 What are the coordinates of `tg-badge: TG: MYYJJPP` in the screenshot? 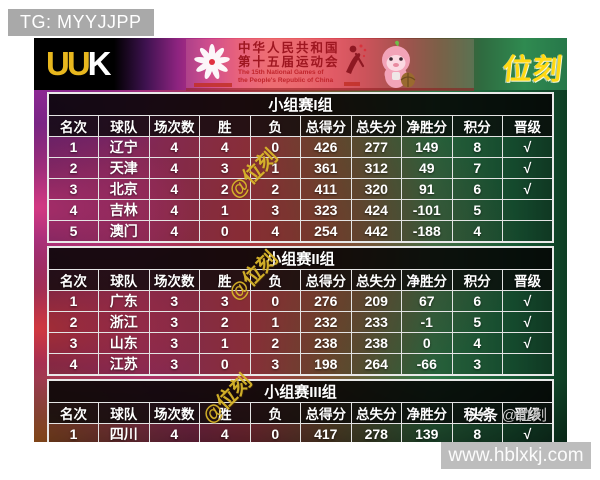 It's located at (81, 22).